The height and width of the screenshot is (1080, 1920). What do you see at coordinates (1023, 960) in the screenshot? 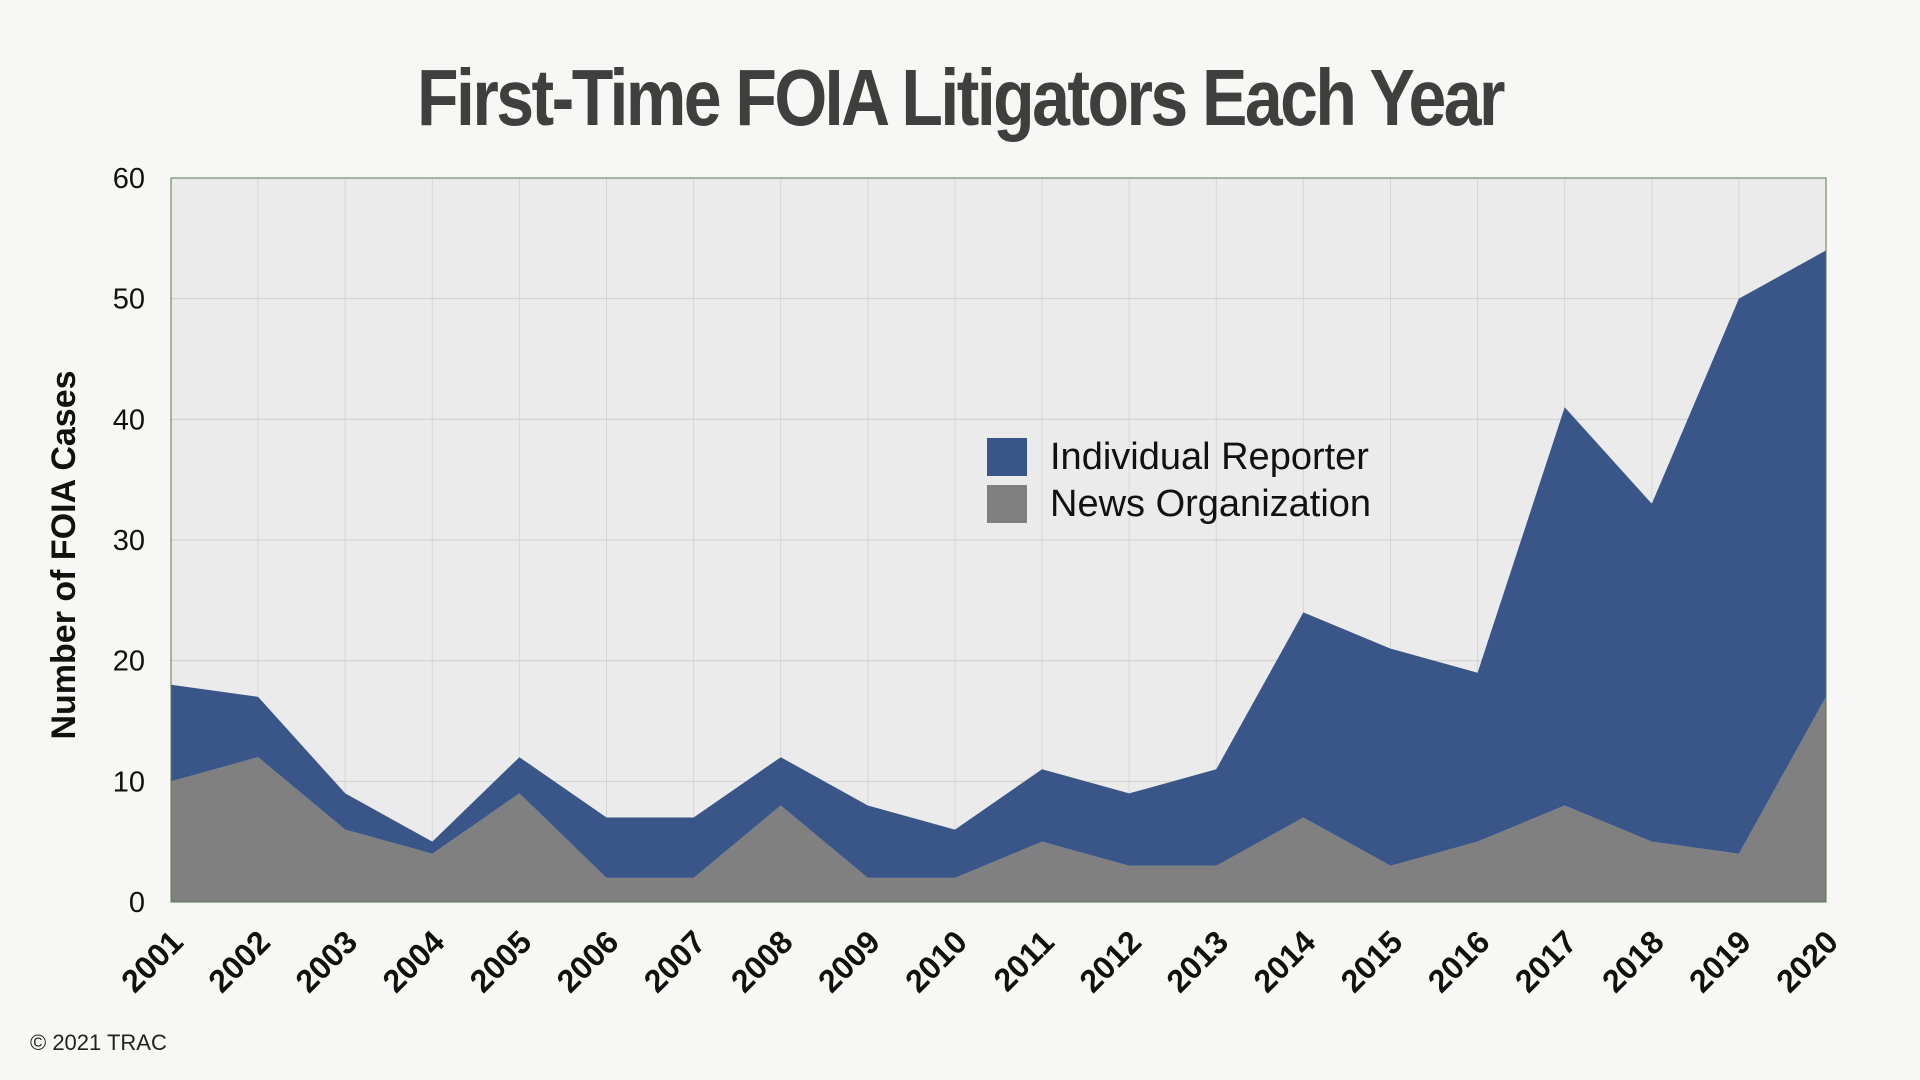
I see `x-tick-label: 2011` at bounding box center [1023, 960].